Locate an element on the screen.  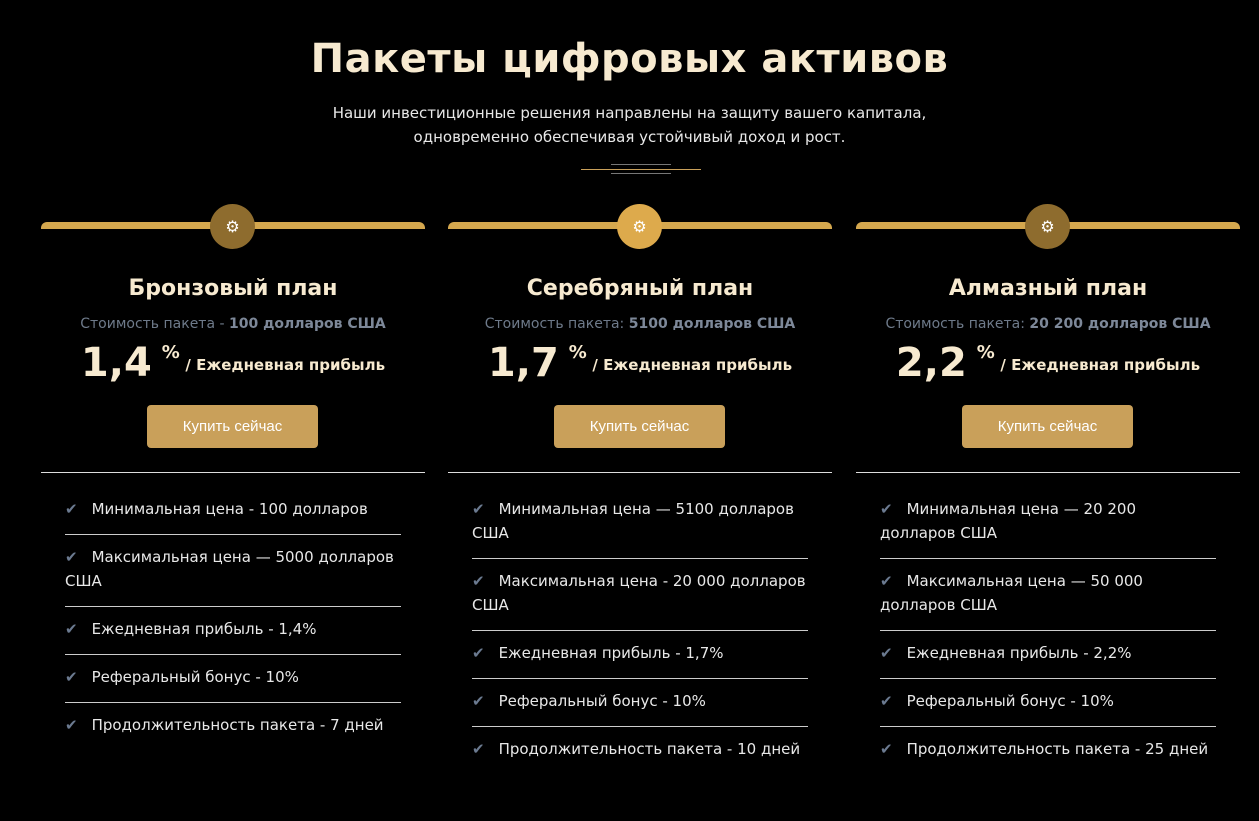
feature-item: ✔ Ежедневная прибыль - 2,2% is located at coordinates (1048, 655).